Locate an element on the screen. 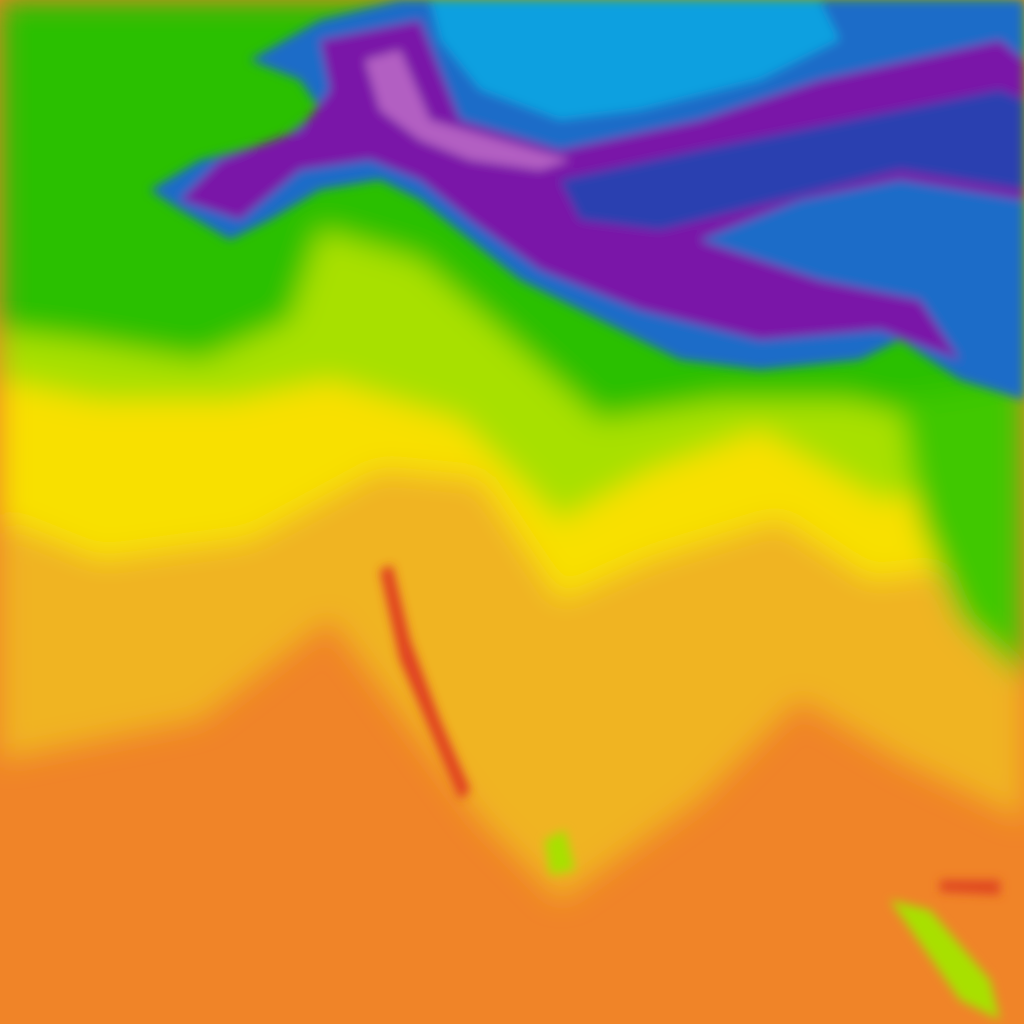  green-spot-south is located at coordinates (560, 852).